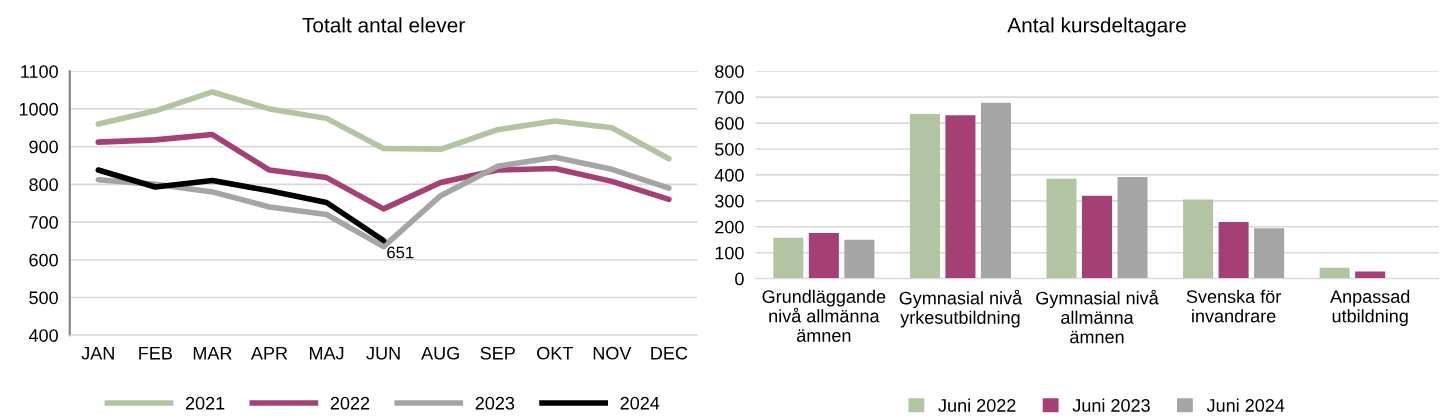  I want to click on y-tick-label: 900, so click(43, 147).